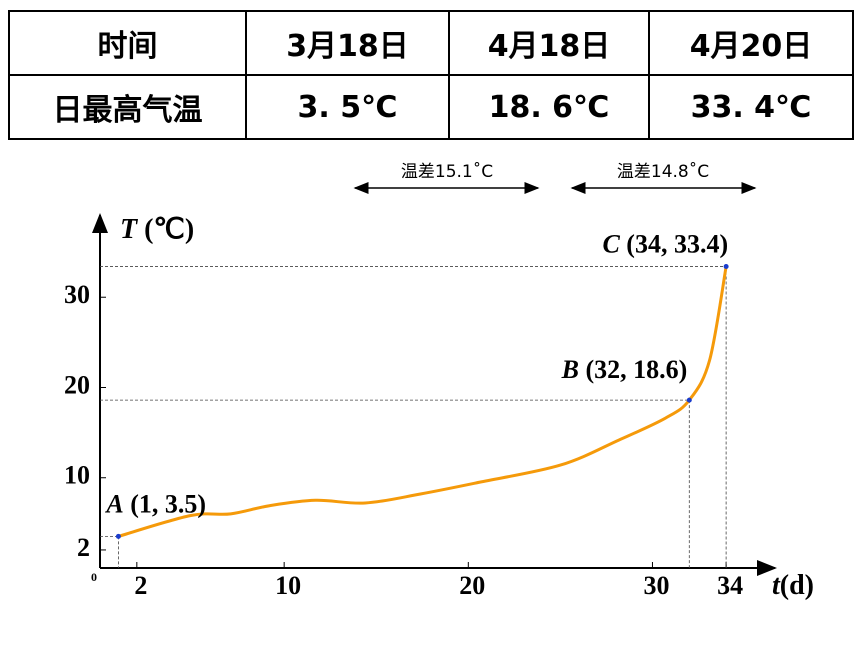  What do you see at coordinates (656, 585) in the screenshot?
I see `x-tick-label: 30` at bounding box center [656, 585].